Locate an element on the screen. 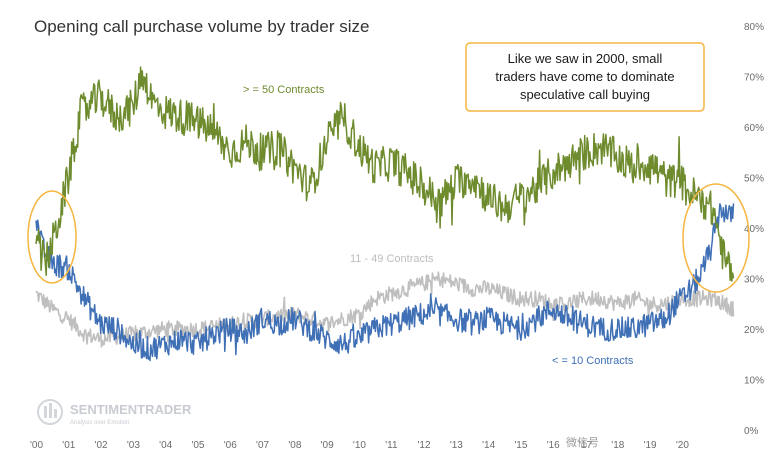 The image size is (780, 450). annotation-line-3: speculative call buying is located at coordinates (585, 94).